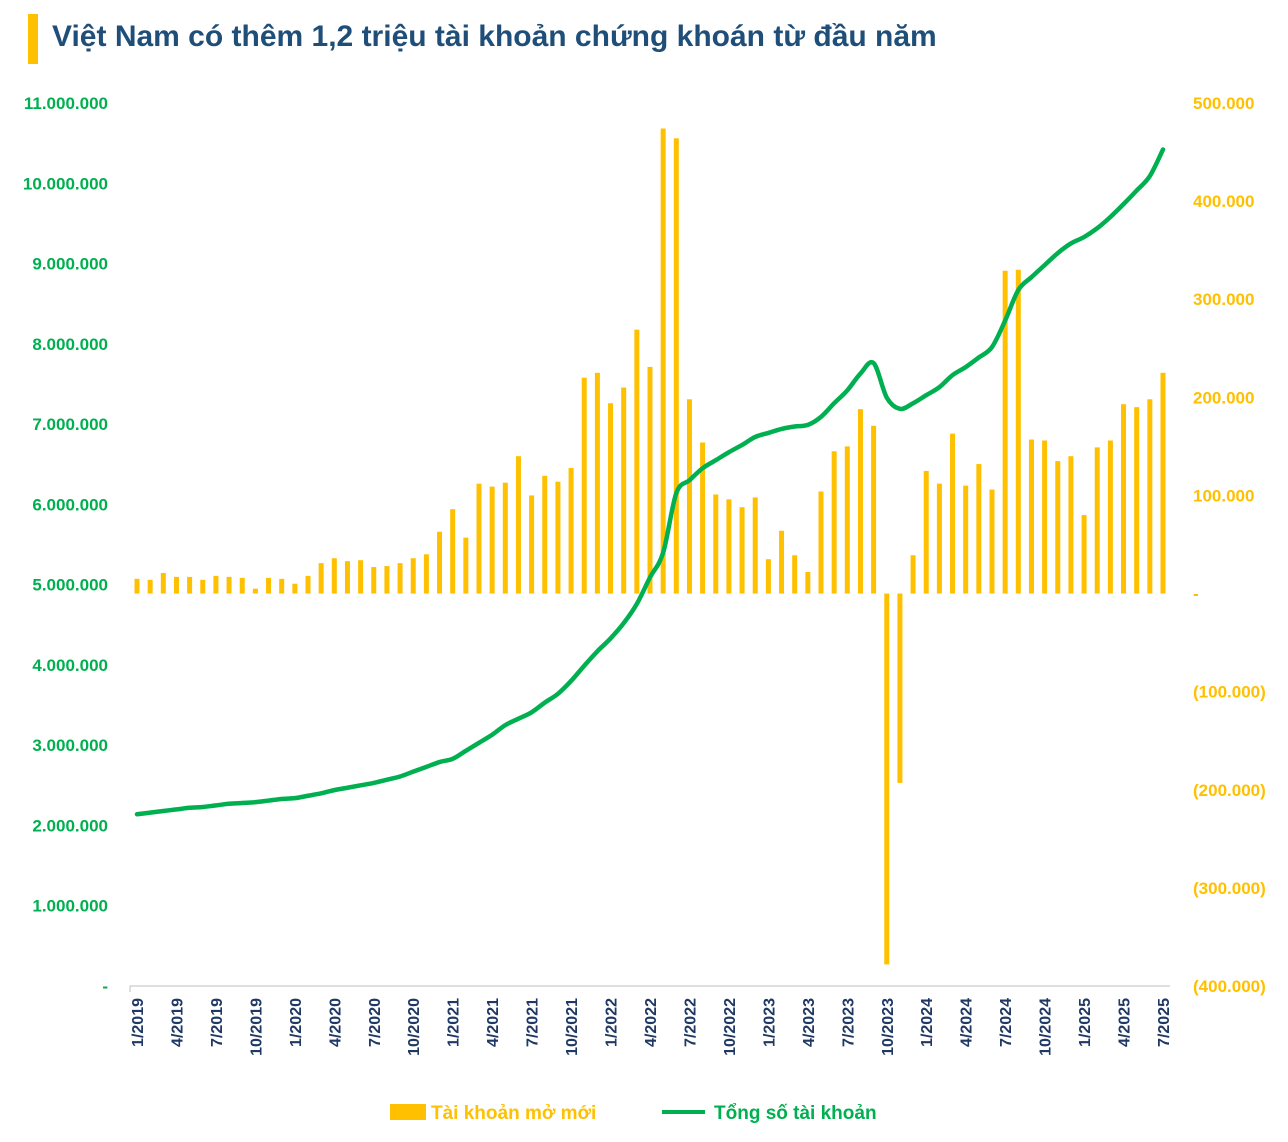 The height and width of the screenshot is (1142, 1288). Describe the element at coordinates (650, 480) in the screenshot. I see `bar-4/2022` at that location.